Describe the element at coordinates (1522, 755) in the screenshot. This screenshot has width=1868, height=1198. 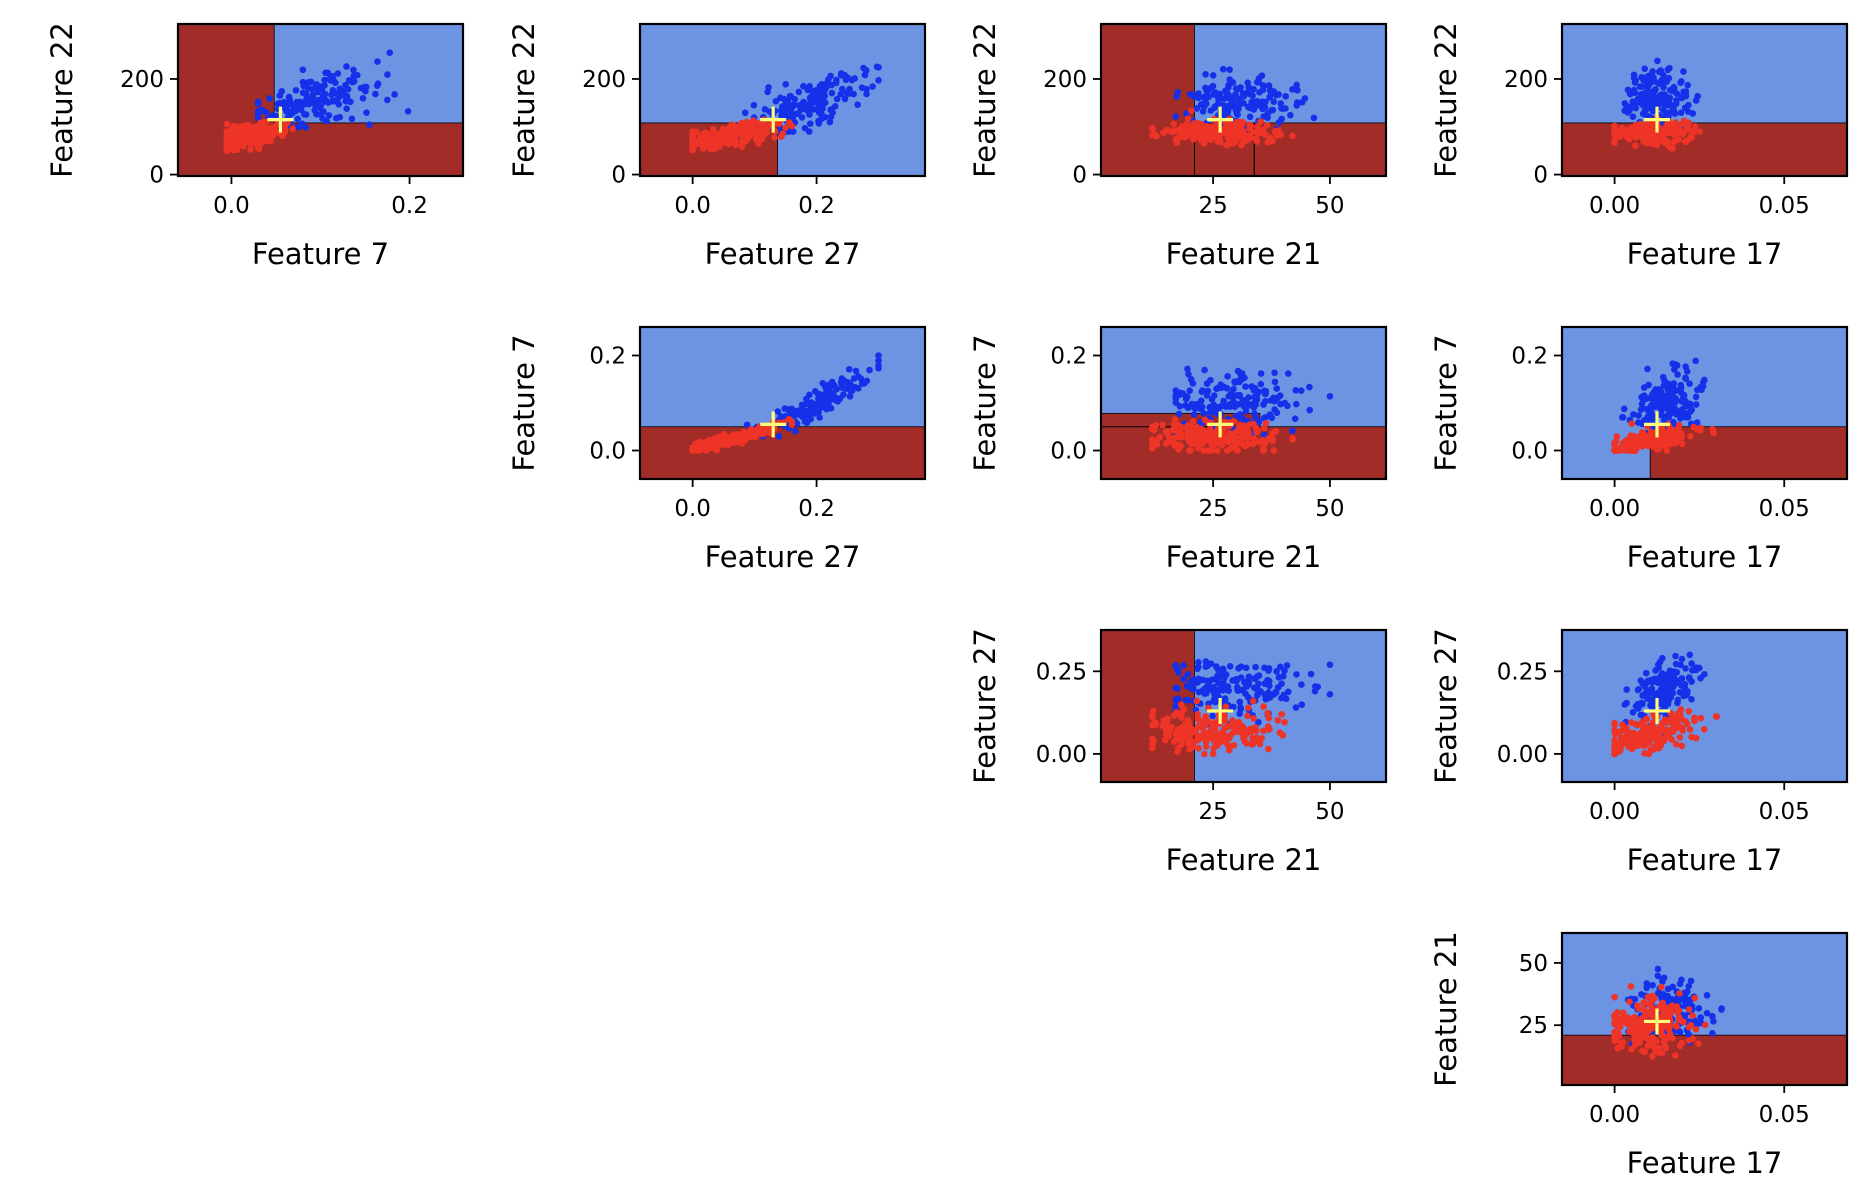
I see `y-tick-label: 0.00` at that location.